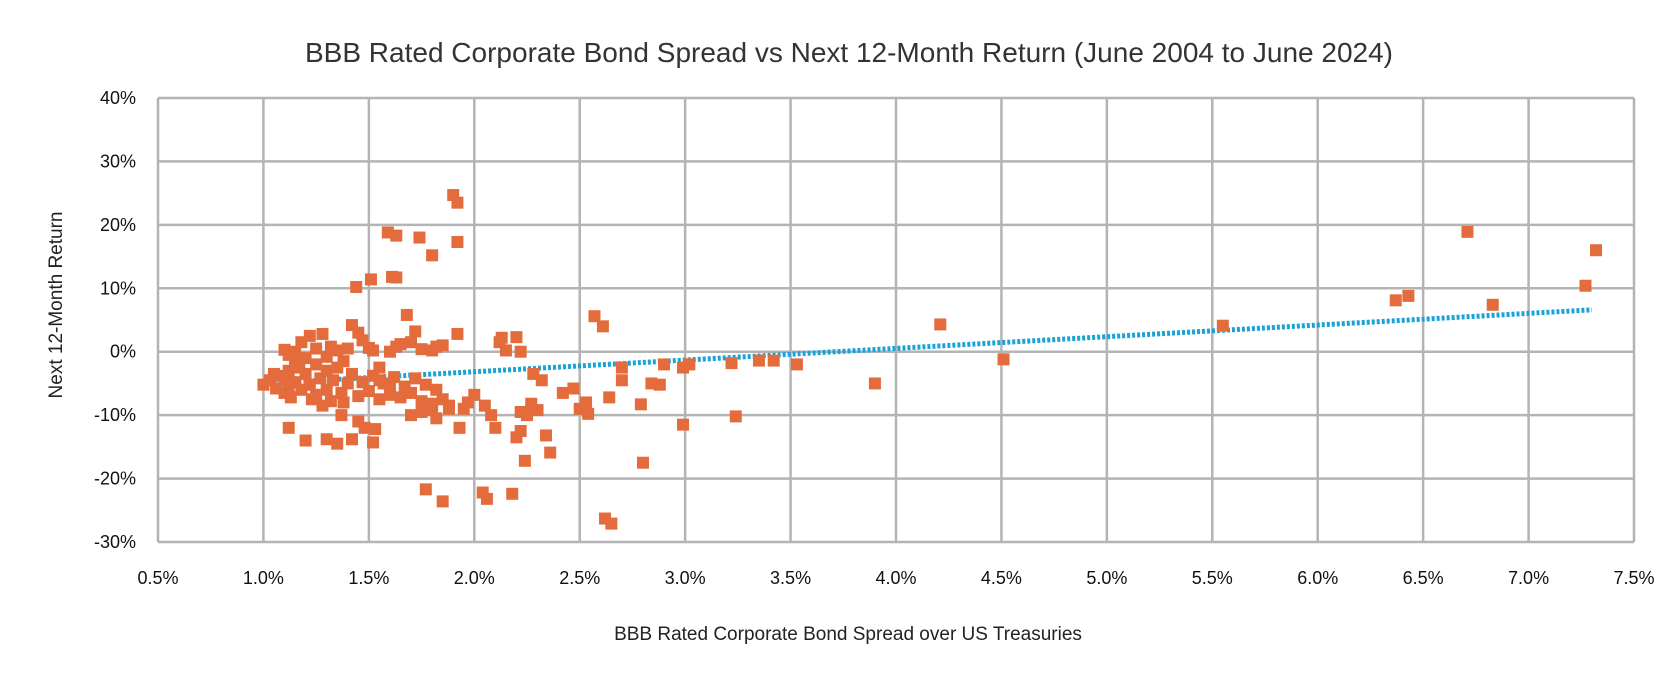  What do you see at coordinates (1528, 578) in the screenshot?
I see `x-tick-label: 7.0%` at bounding box center [1528, 578].